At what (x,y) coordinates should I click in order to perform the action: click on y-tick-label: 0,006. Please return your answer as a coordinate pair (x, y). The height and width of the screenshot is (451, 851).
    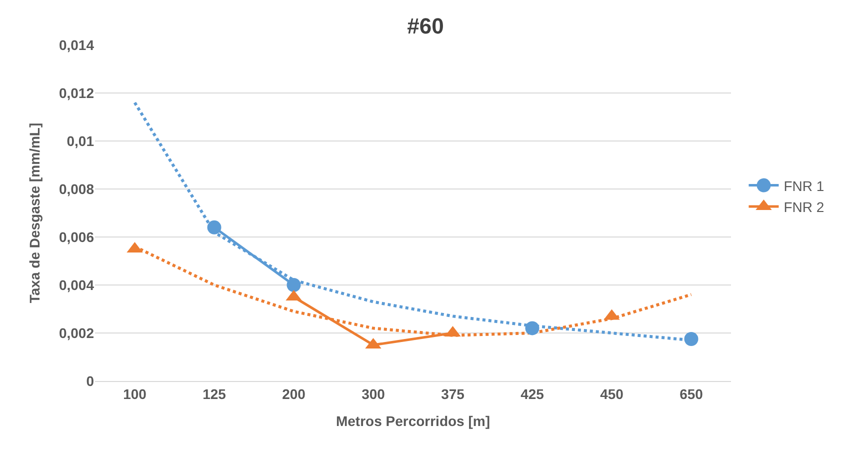
    Looking at the image, I should click on (76, 236).